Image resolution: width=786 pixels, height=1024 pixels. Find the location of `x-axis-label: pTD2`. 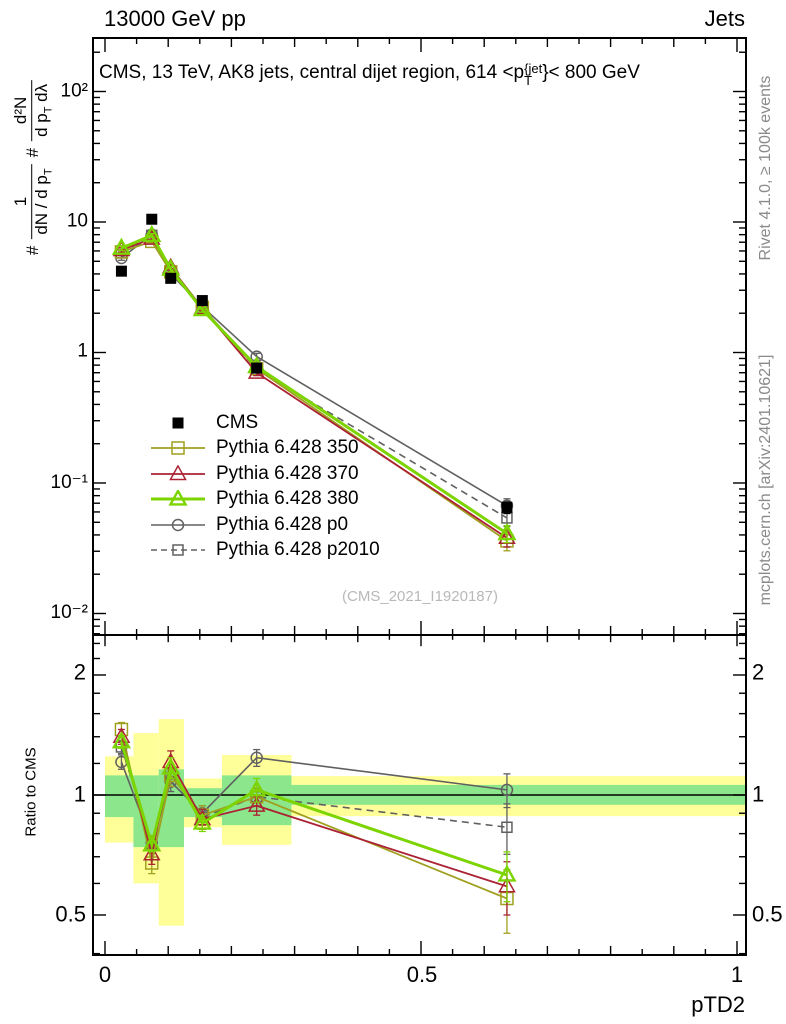

x-axis-label: pTD2 is located at coordinates (718, 1004).